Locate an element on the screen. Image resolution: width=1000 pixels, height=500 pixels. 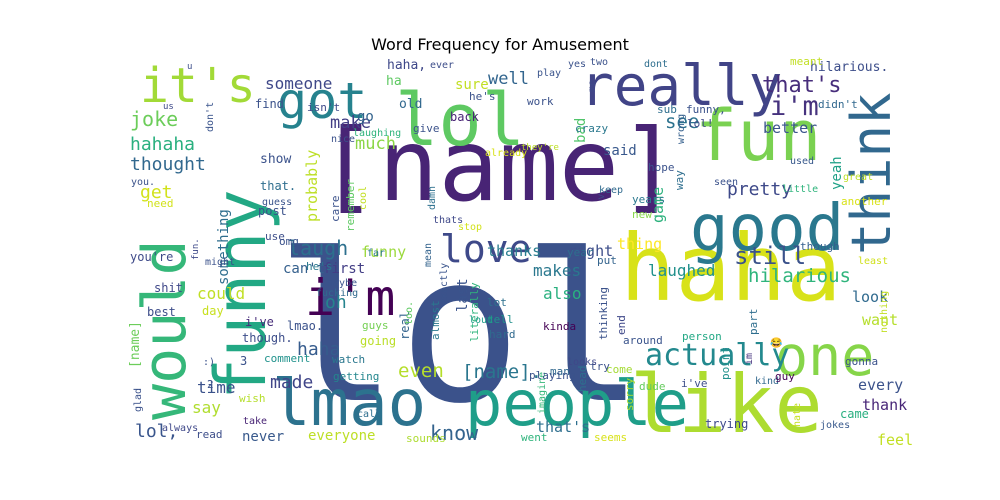
word-120: wish is located at coordinates (252, 398).